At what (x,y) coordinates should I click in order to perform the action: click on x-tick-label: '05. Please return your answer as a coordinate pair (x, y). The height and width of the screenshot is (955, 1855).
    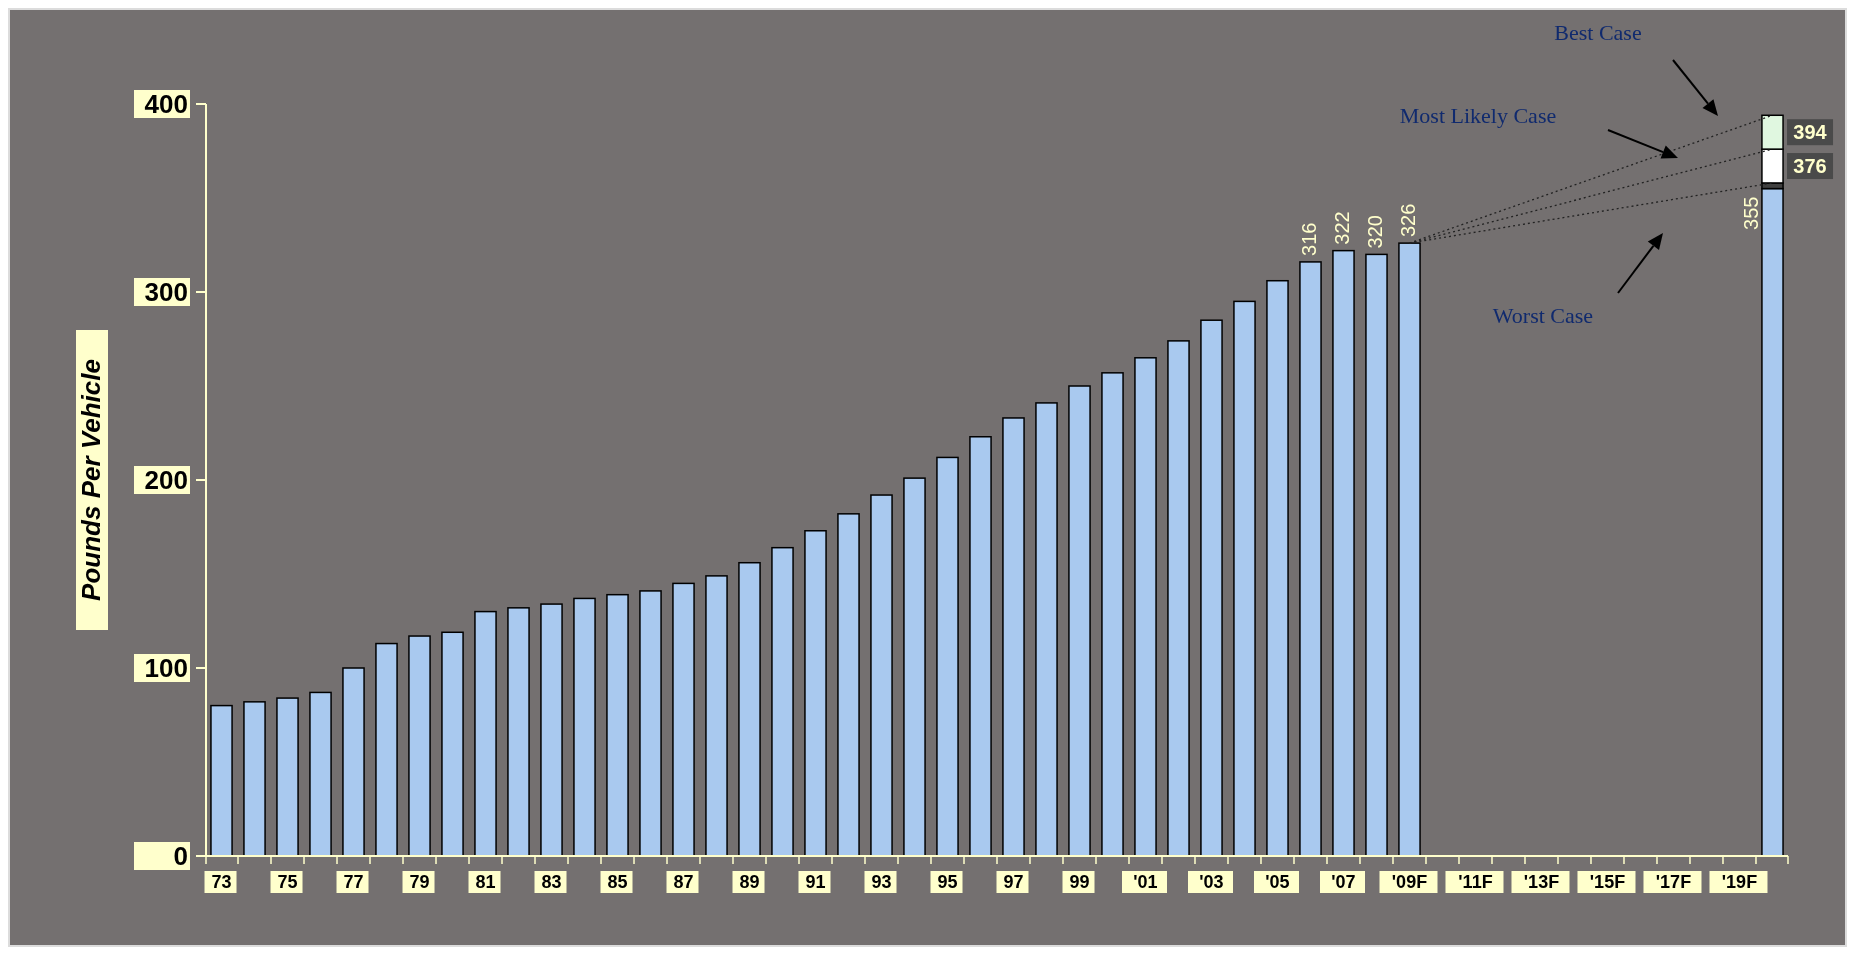
    Looking at the image, I should click on (1277, 882).